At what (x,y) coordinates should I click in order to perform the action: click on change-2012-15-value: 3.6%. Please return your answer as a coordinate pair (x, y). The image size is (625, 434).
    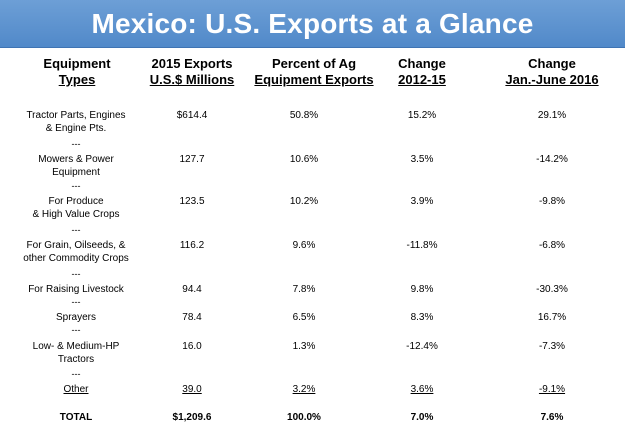
    Looking at the image, I should click on (422, 389).